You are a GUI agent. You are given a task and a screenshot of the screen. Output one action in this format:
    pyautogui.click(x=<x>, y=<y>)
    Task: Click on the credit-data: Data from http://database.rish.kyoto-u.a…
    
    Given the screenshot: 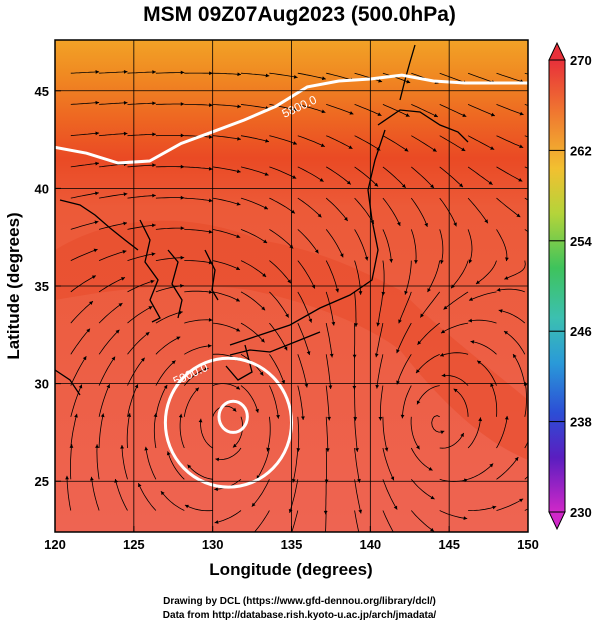 What is the action you would take?
    pyautogui.click(x=299, y=615)
    